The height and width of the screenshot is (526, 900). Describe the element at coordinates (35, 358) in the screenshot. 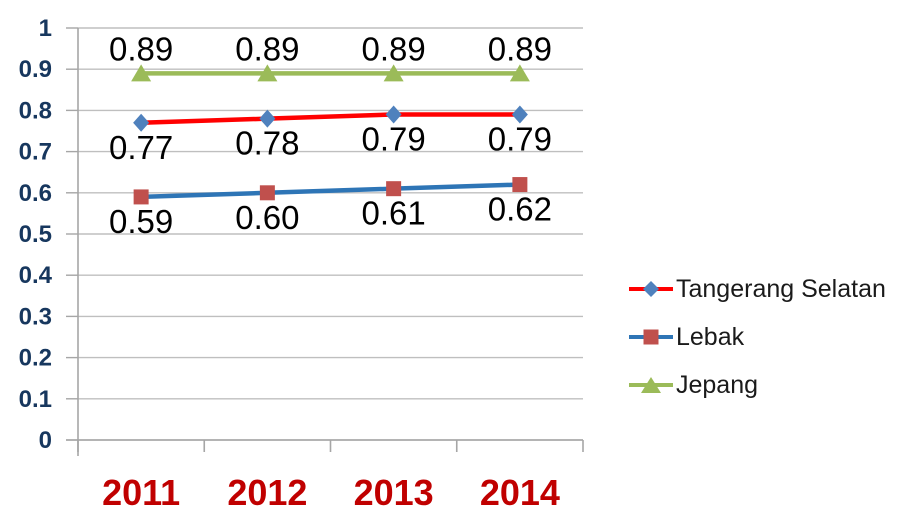

I see `y-tick-label: 0.2` at that location.